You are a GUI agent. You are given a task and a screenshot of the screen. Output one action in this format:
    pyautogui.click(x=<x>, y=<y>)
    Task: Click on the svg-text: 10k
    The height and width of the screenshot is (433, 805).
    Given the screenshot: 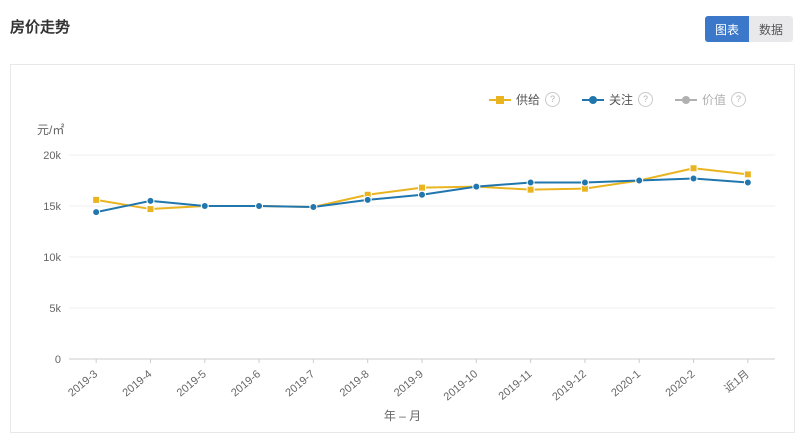 What is the action you would take?
    pyautogui.click(x=52, y=258)
    